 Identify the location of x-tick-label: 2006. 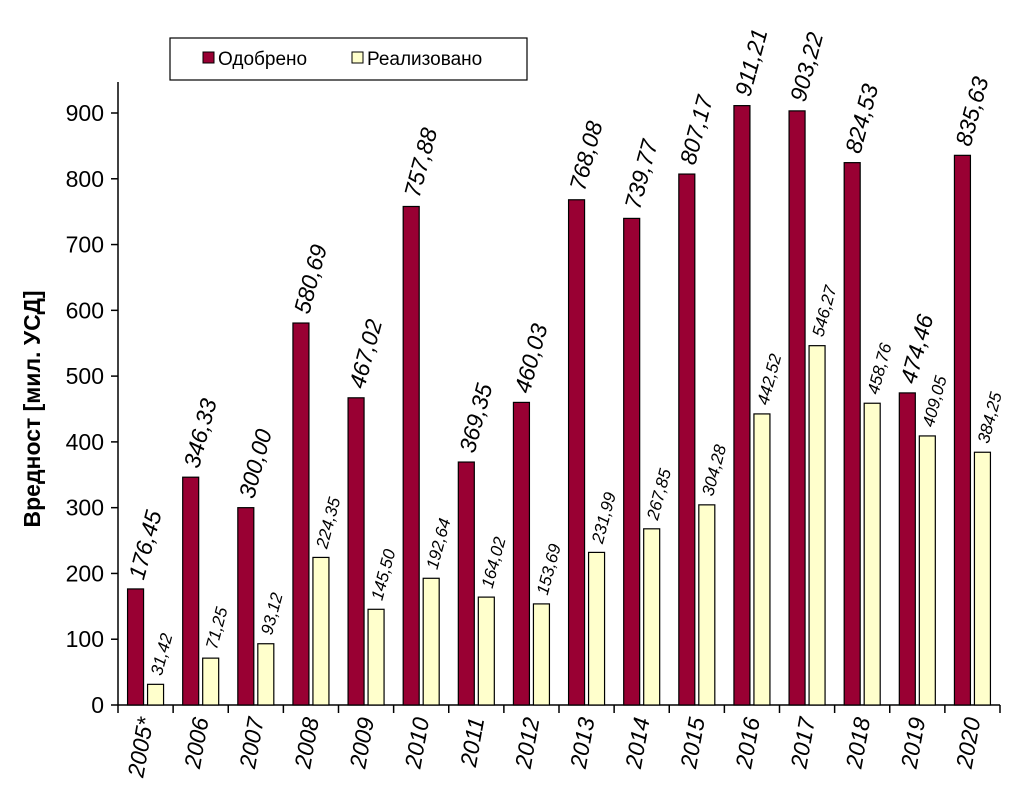
(196, 743).